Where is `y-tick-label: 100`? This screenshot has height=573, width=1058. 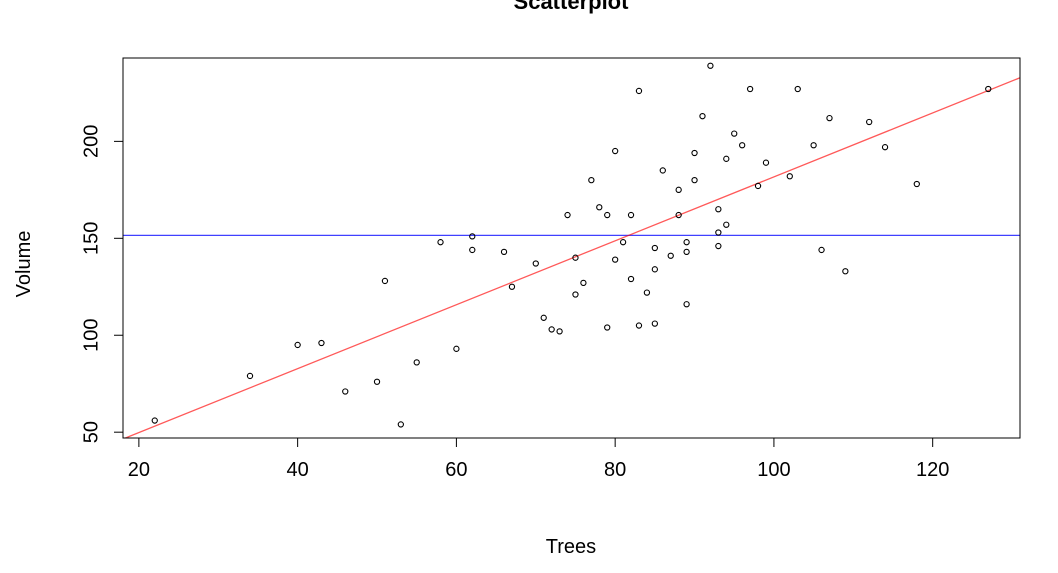
y-tick-label: 100 is located at coordinates (91, 335).